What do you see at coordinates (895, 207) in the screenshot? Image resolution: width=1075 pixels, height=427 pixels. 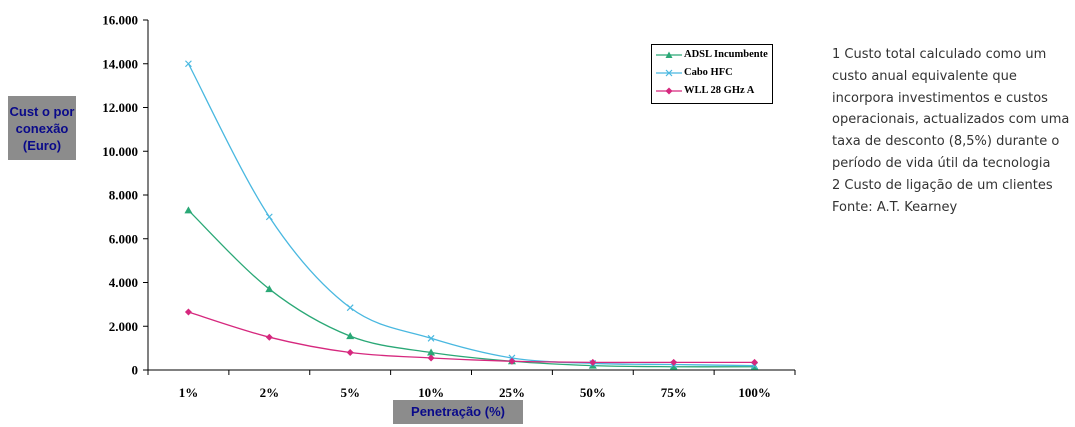 I see `source-note: Fonte: A.T. Kearney` at bounding box center [895, 207].